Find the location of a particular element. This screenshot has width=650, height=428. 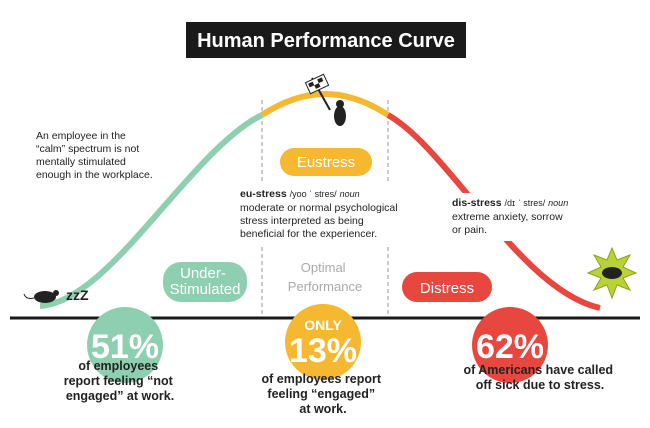

zone-line: Under- is located at coordinates (203, 273).